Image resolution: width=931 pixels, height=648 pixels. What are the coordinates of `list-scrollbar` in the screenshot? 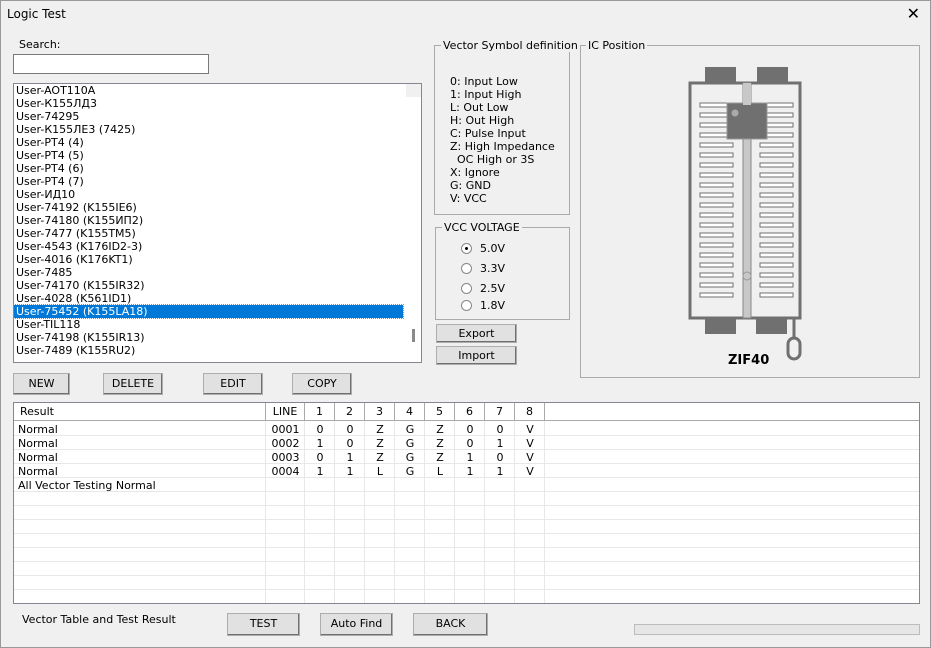 It's located at (413, 90).